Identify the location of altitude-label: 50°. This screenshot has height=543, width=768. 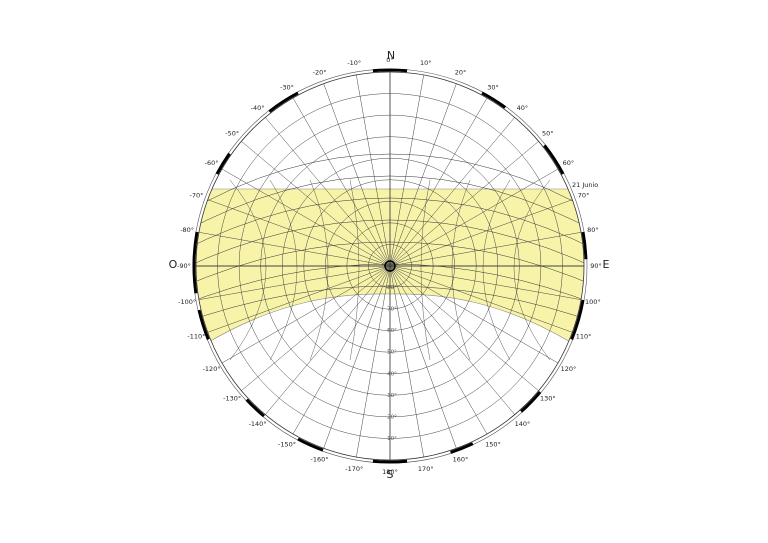
(392, 353).